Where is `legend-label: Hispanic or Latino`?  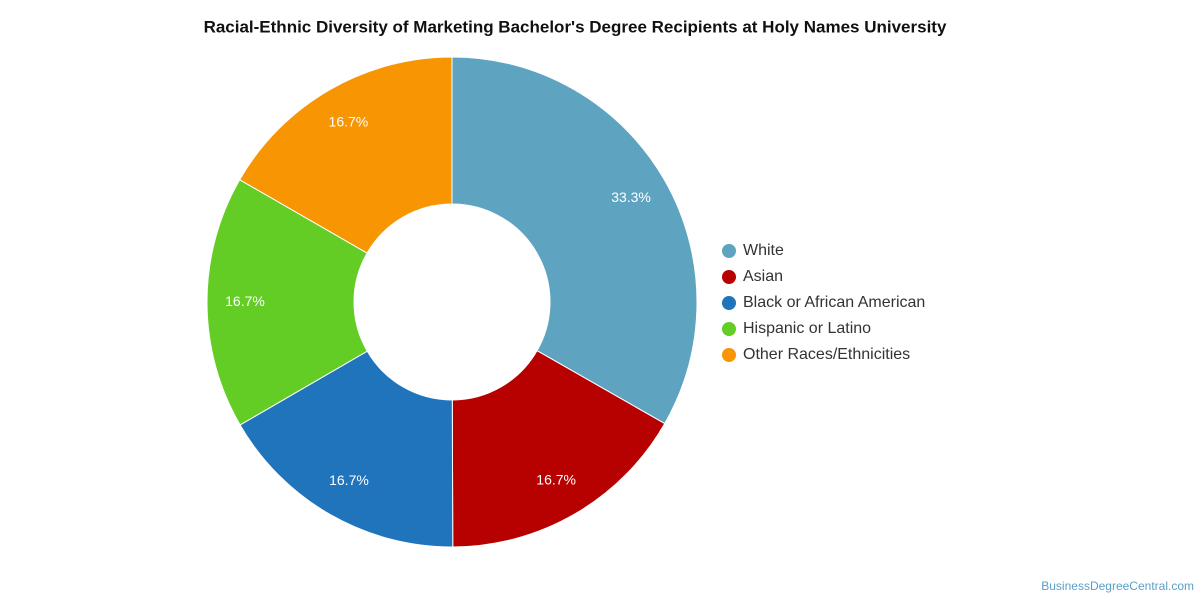 legend-label: Hispanic or Latino is located at coordinates (807, 328).